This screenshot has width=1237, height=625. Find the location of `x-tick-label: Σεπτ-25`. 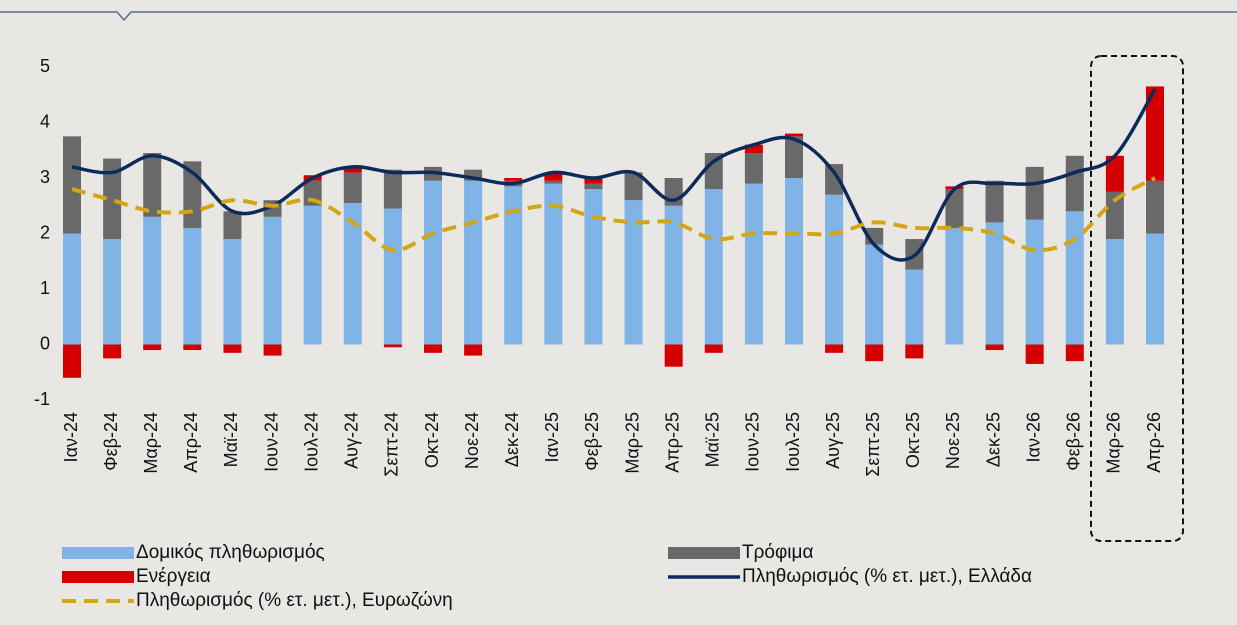

x-tick-label: Σεπτ-25 is located at coordinates (873, 444).